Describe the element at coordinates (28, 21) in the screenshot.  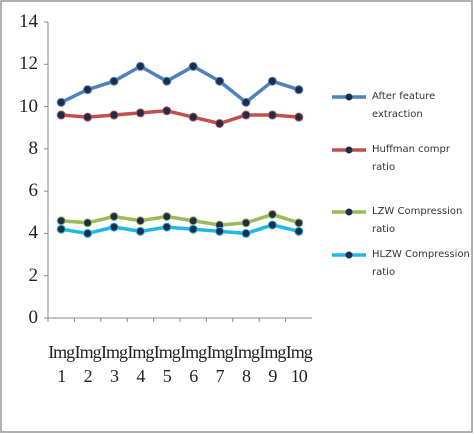
I see `y-tick-label: 14` at that location.